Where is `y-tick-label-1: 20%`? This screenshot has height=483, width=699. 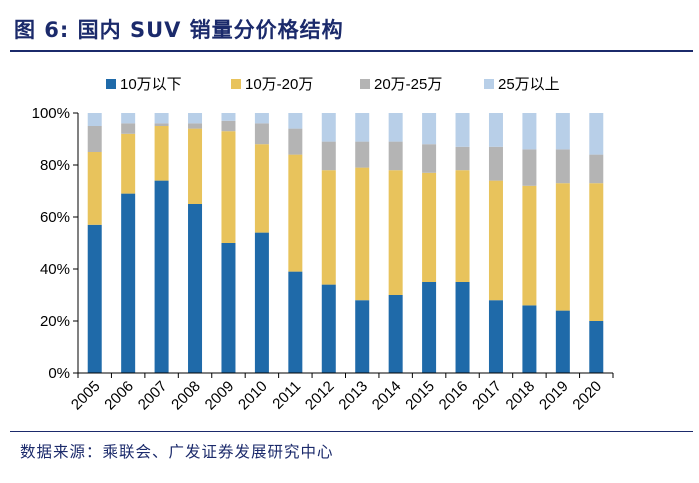
y-tick-label-1: 20% is located at coordinates (55, 321).